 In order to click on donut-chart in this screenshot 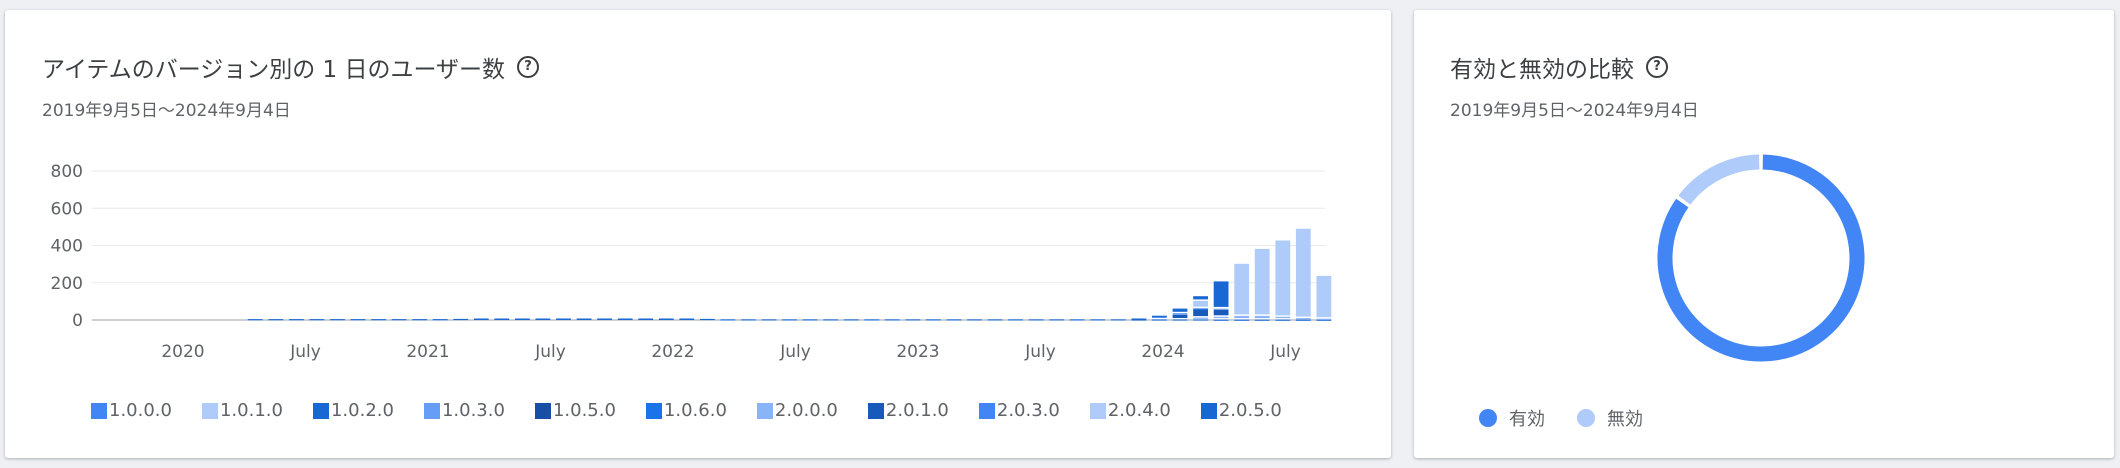, I will do `click(1761, 258)`.